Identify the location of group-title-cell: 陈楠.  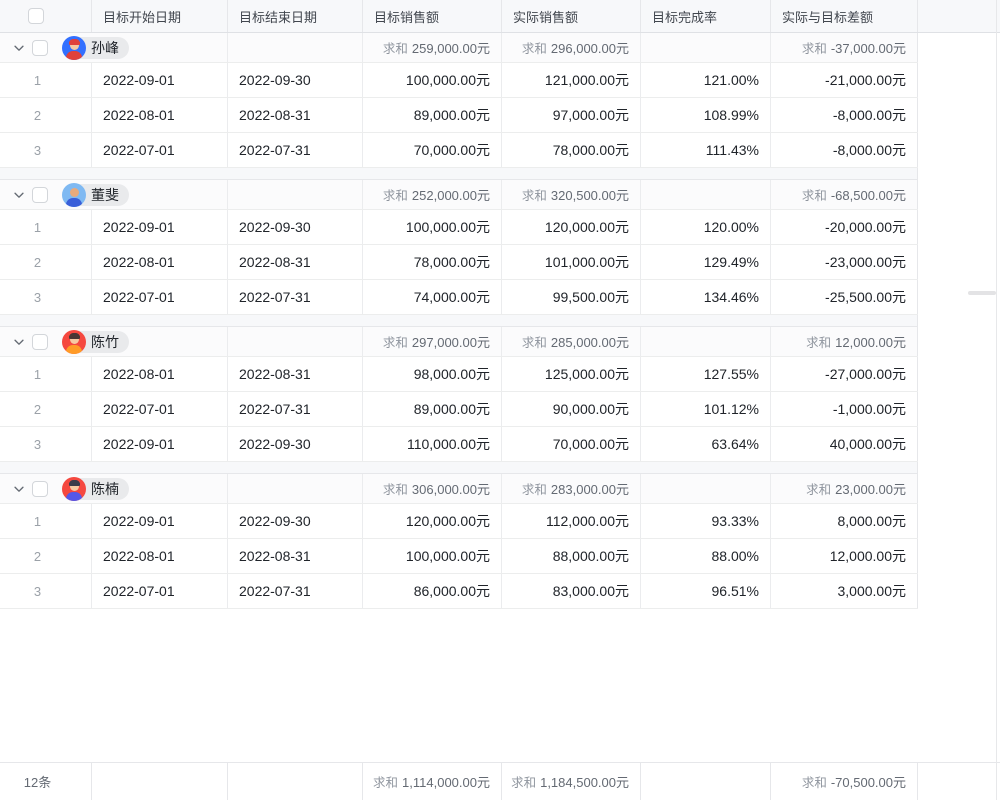
(114, 488).